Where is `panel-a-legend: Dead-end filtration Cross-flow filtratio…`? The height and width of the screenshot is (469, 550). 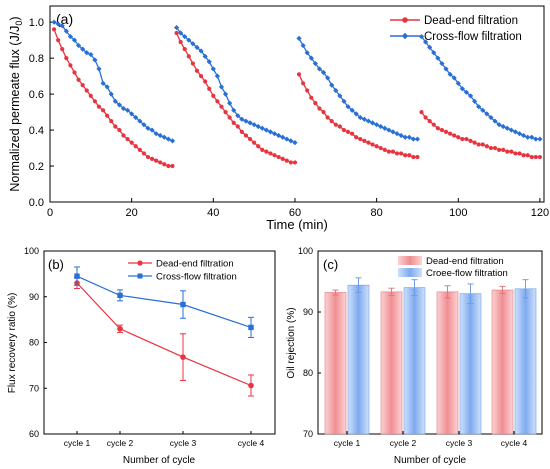
panel-a-legend: Dead-end filtration Cross-flow filtratio… is located at coordinates (456, 29).